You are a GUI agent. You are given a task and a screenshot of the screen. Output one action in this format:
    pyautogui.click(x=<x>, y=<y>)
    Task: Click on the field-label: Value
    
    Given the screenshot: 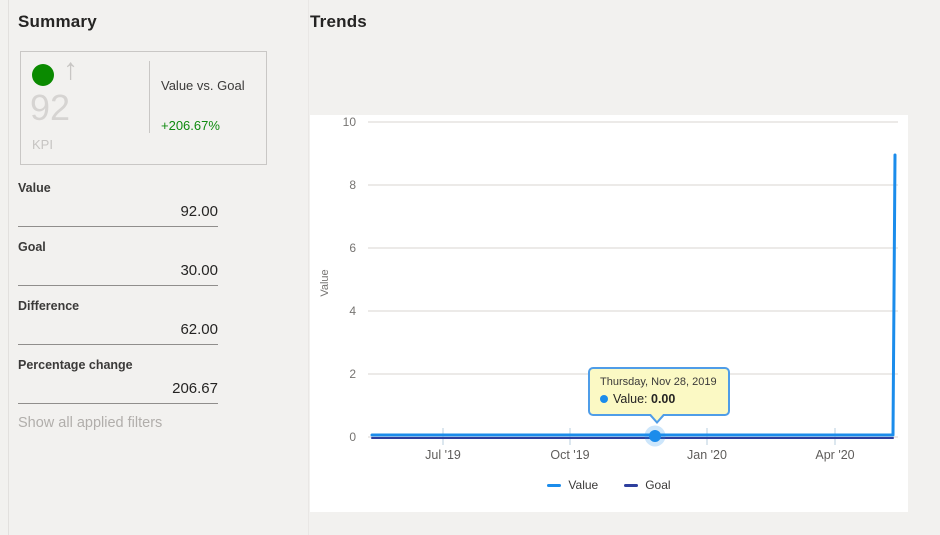 What is the action you would take?
    pyautogui.click(x=34, y=188)
    